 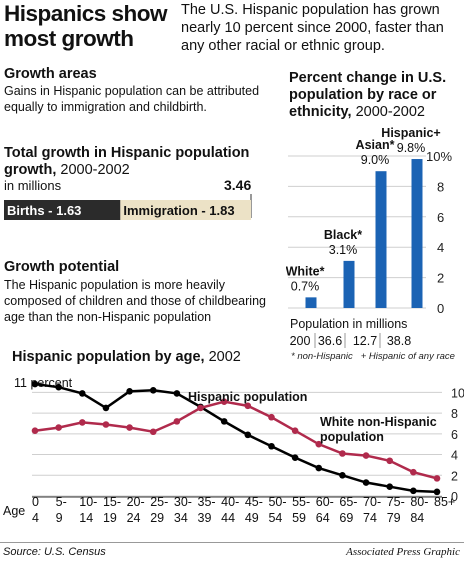 I want to click on age-xtick-label: 4, so click(x=35, y=518).